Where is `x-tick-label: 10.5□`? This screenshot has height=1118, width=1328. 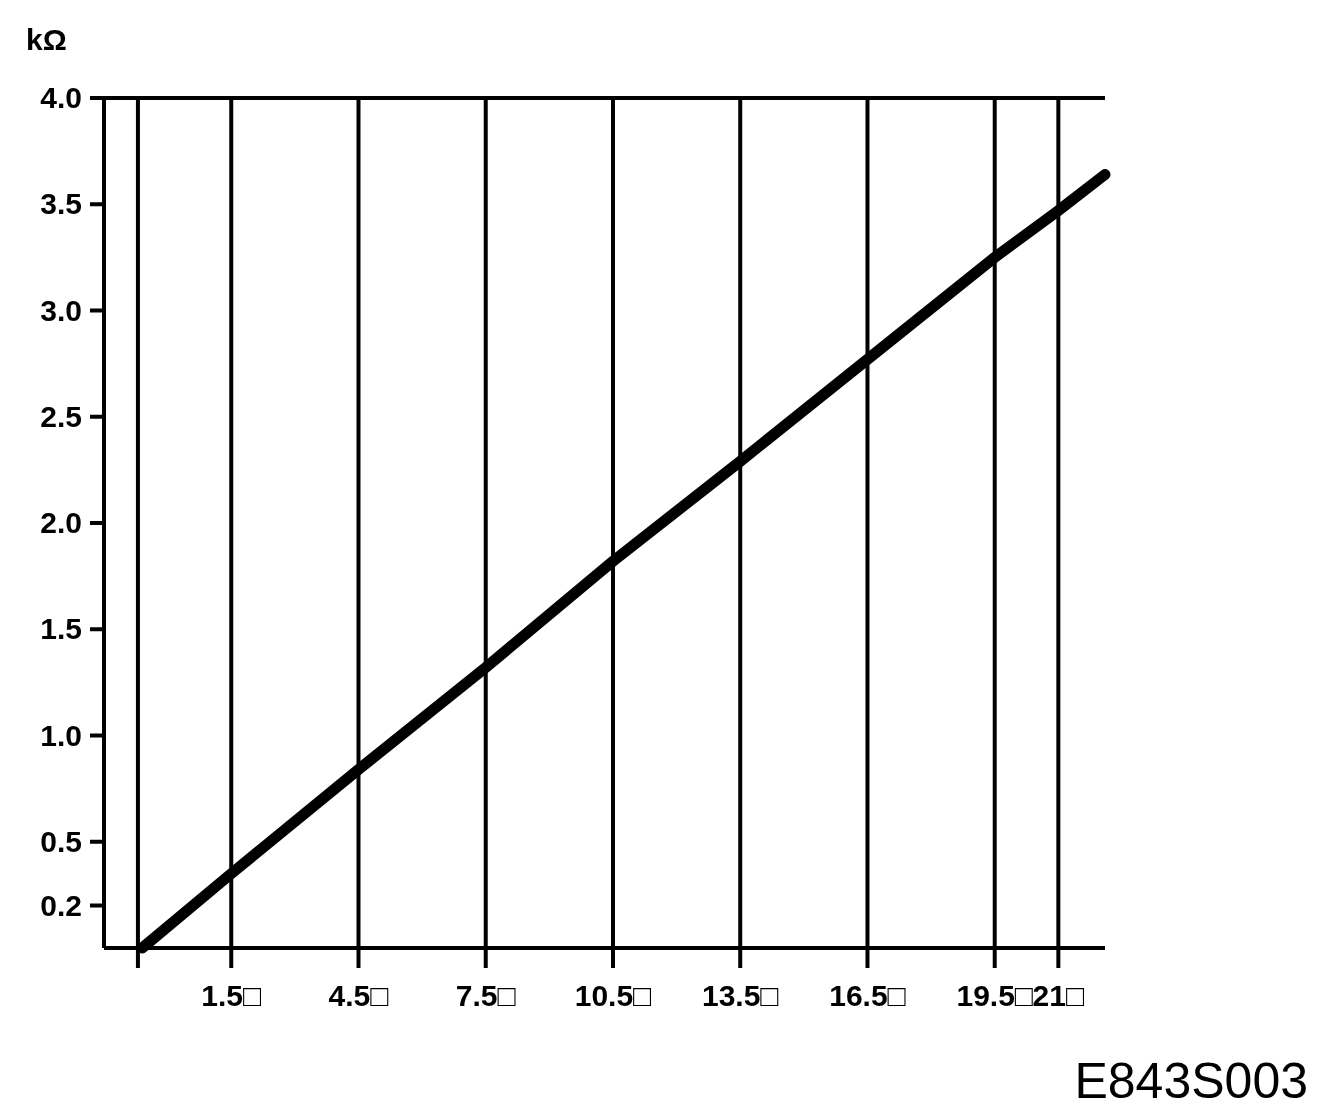 x-tick-label: 10.5□ is located at coordinates (613, 995).